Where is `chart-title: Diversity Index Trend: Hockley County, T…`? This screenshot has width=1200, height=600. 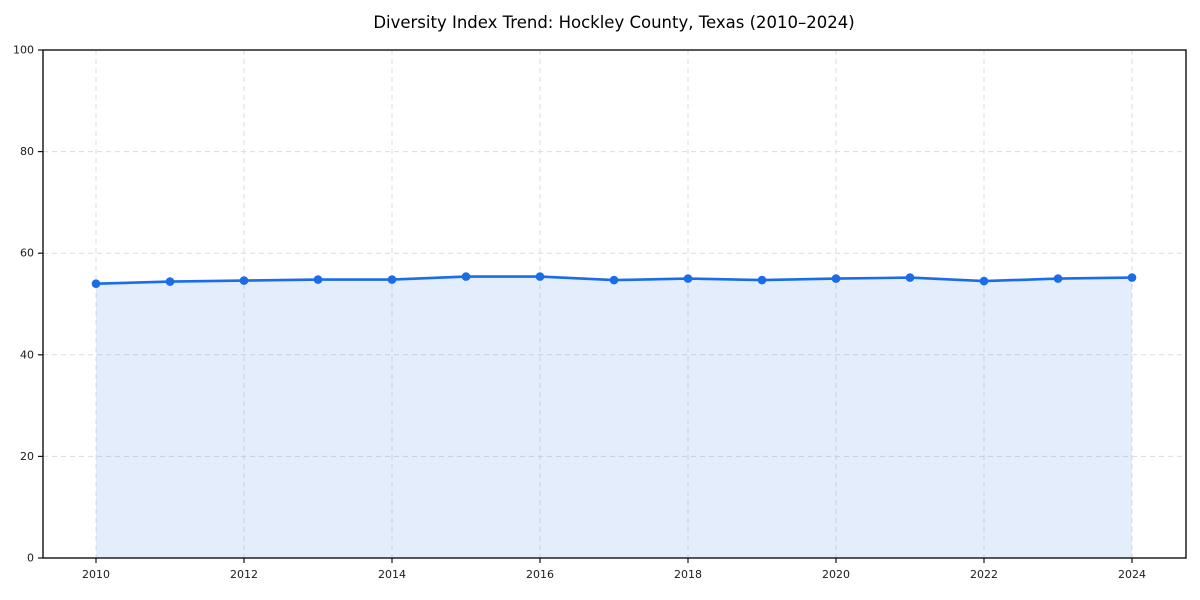 chart-title: Diversity Index Trend: Hockley County, T… is located at coordinates (613, 22).